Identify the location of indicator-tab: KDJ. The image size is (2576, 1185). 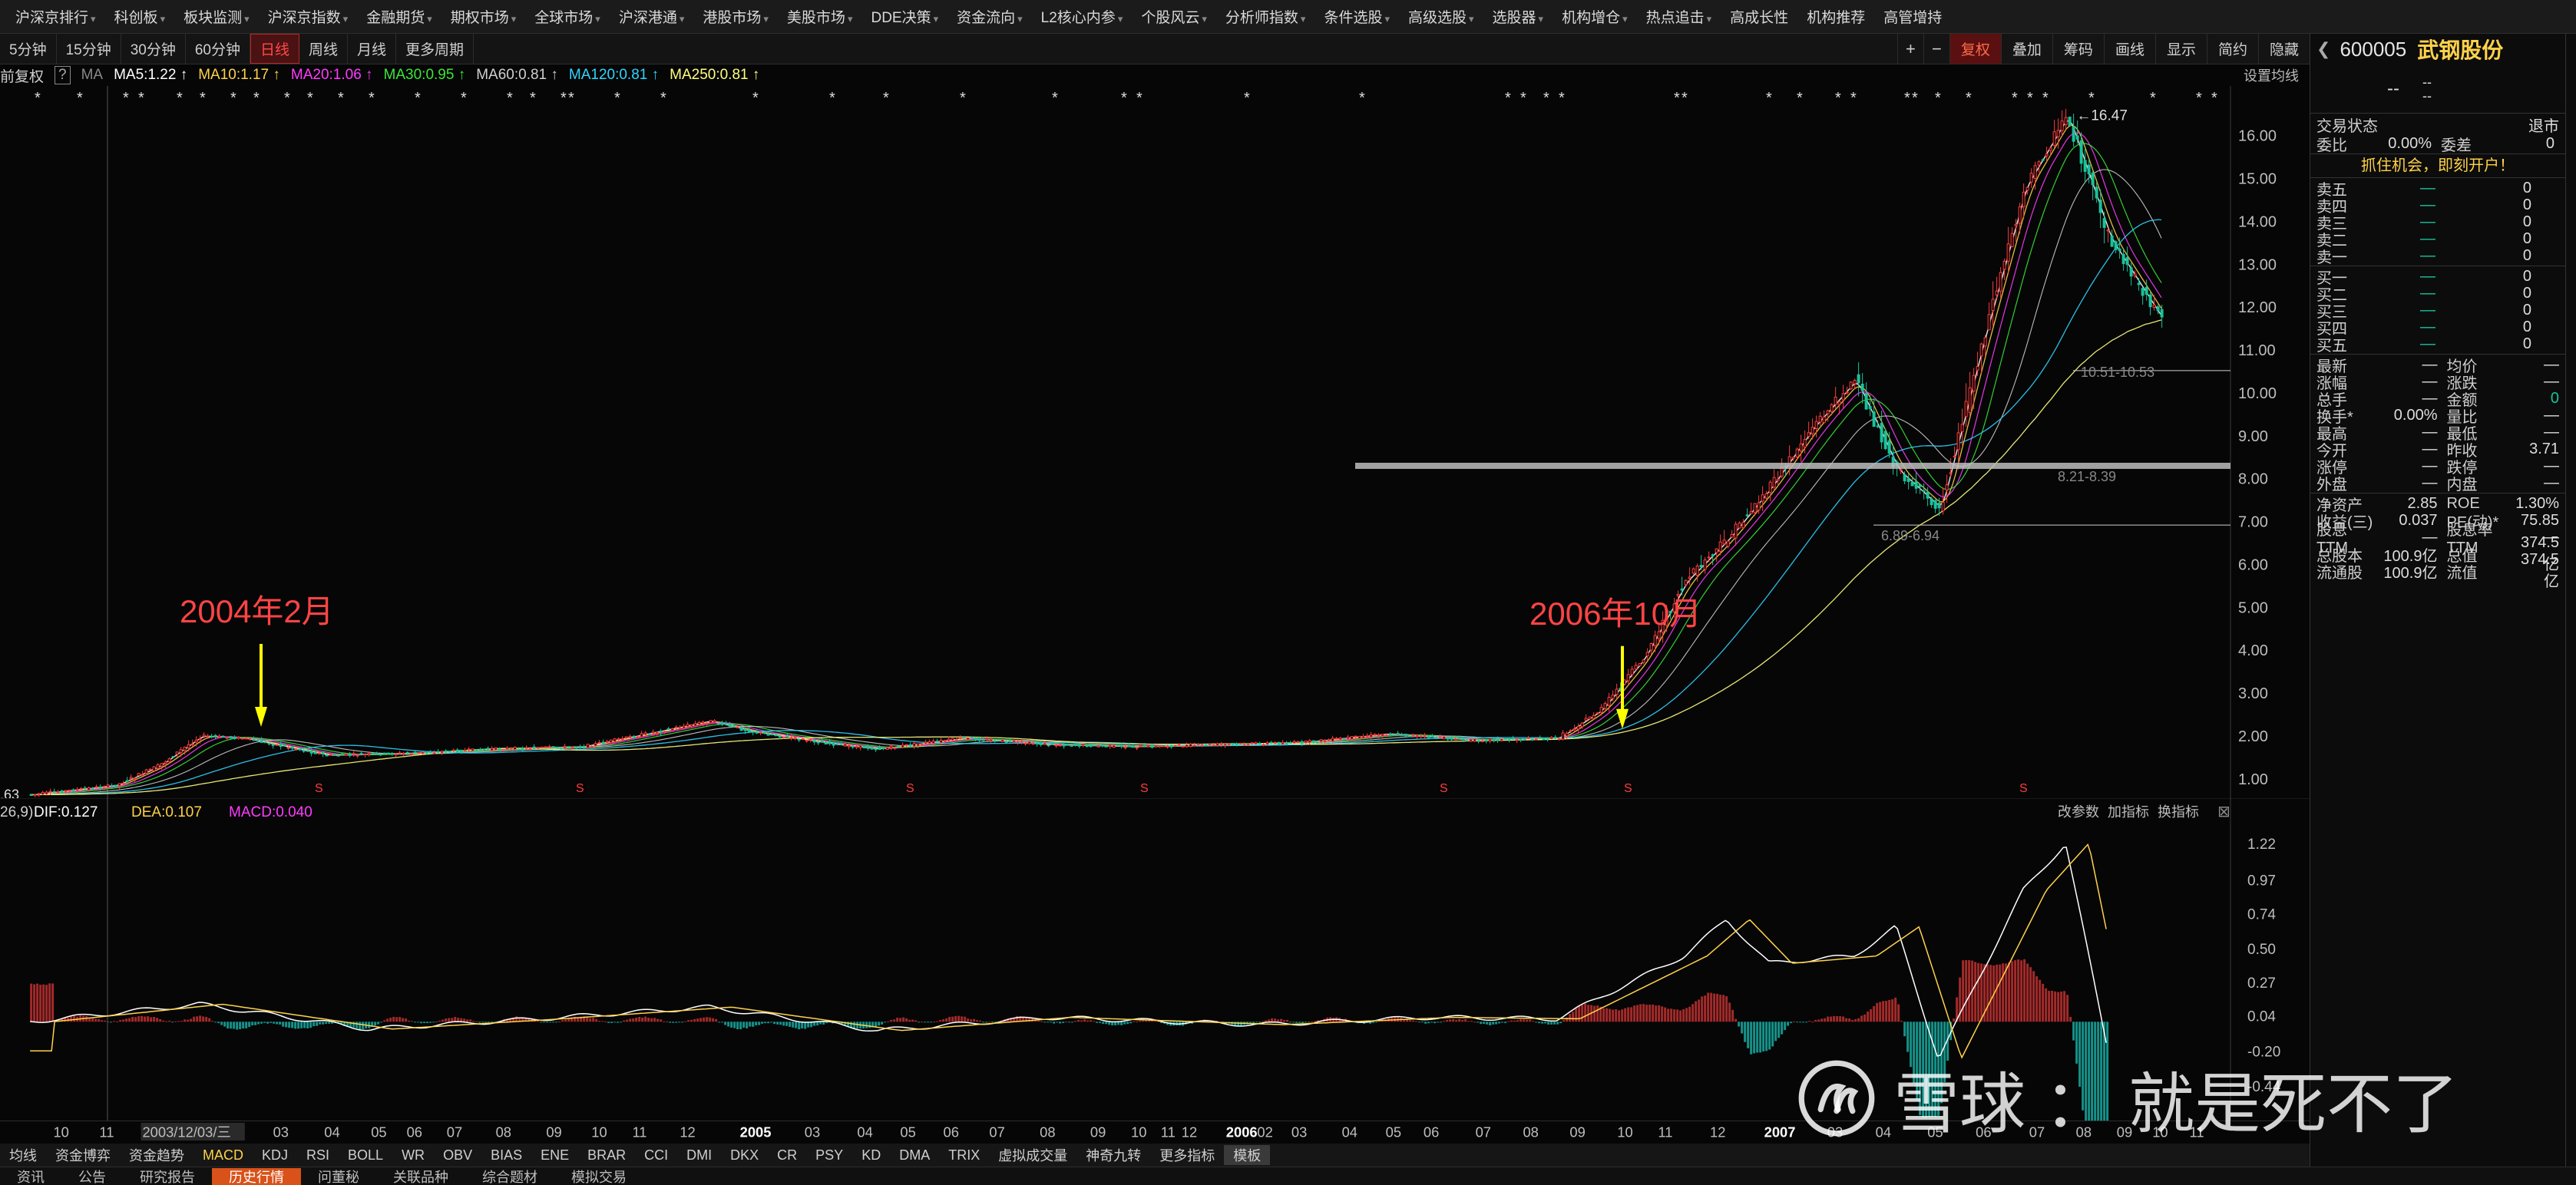
(275, 1155).